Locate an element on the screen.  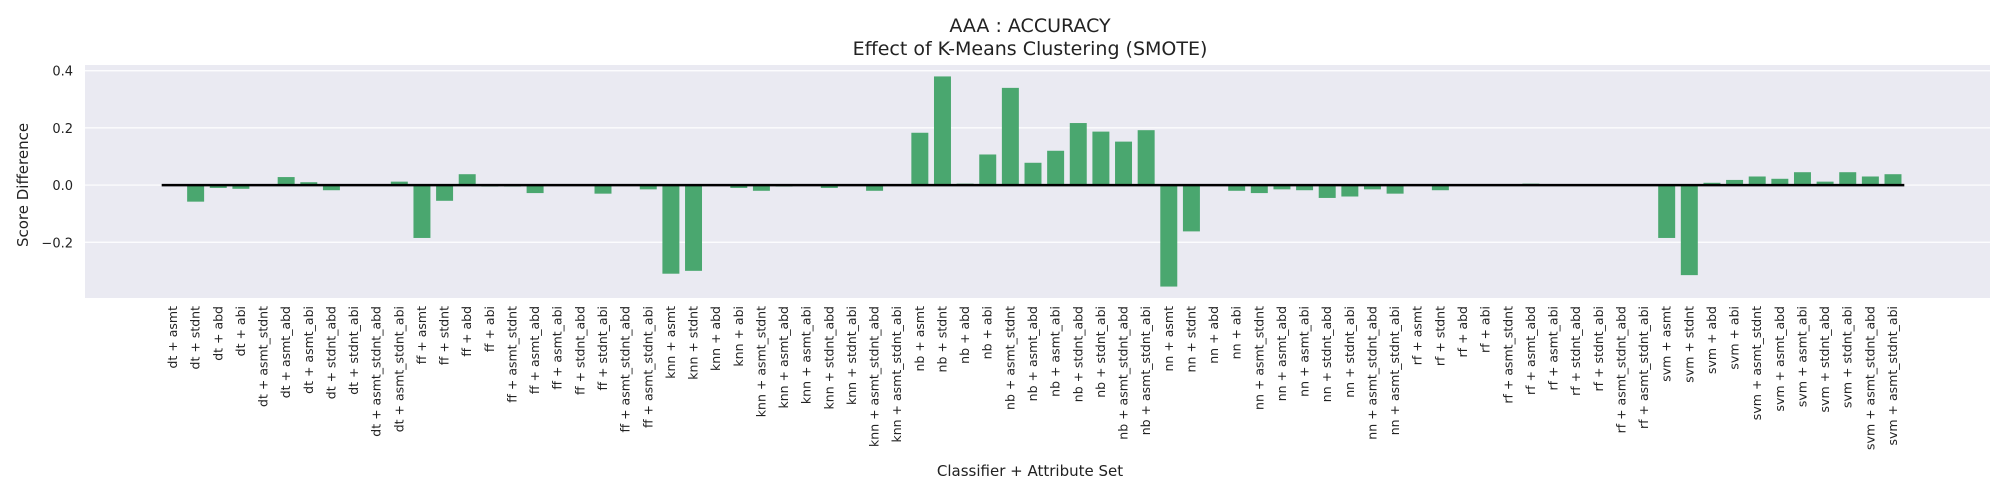
x-tick-label: nn + asmt_stdnt_abi is located at coordinates (1394, 370).